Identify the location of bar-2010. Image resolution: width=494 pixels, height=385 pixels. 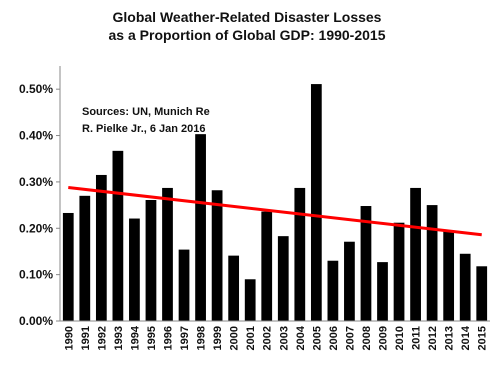
(399, 271).